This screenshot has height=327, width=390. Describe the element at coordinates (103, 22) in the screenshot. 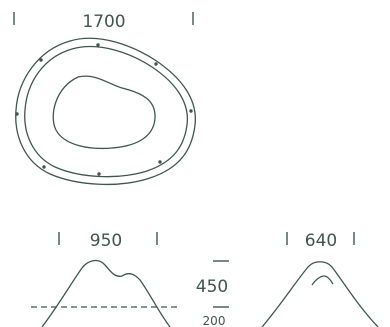

I see `top-view-width-label: 1700` at that location.